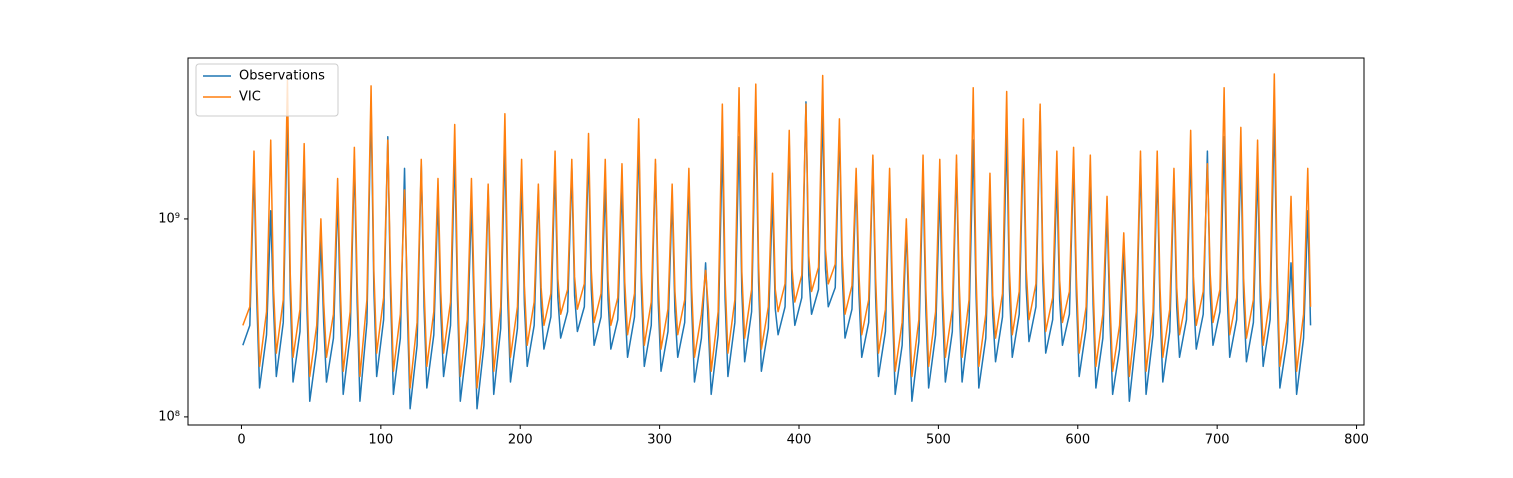 The height and width of the screenshot is (478, 1513). Describe the element at coordinates (1077, 440) in the screenshot. I see `x-tick-label: 600` at that location.